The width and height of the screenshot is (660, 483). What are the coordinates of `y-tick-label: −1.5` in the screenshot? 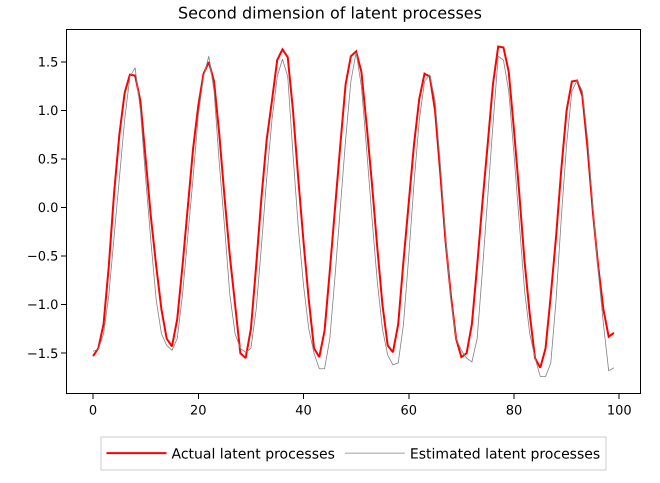 It's located at (42, 354).